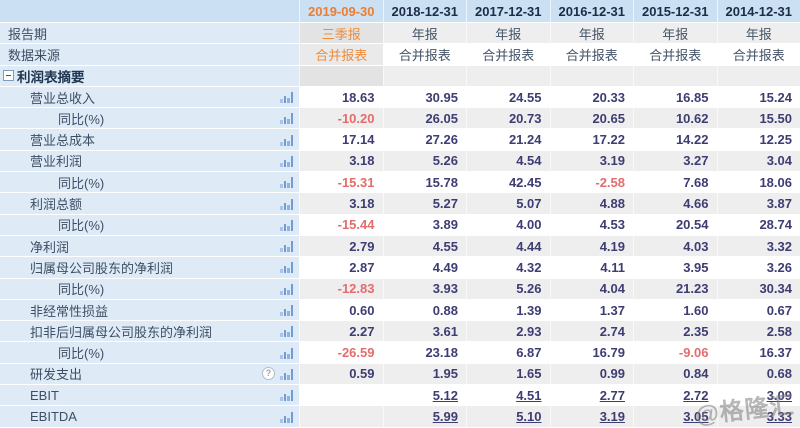 This screenshot has height=428, width=800. I want to click on value-cell, so click(341, 417).